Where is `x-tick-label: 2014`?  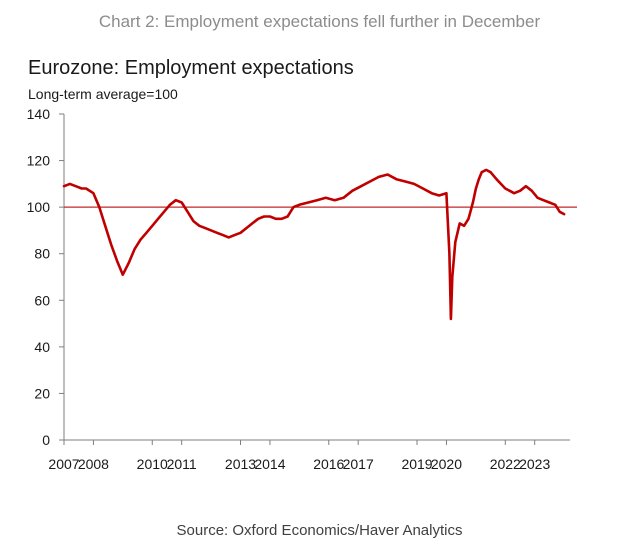 x-tick-label: 2014 is located at coordinates (269, 464).